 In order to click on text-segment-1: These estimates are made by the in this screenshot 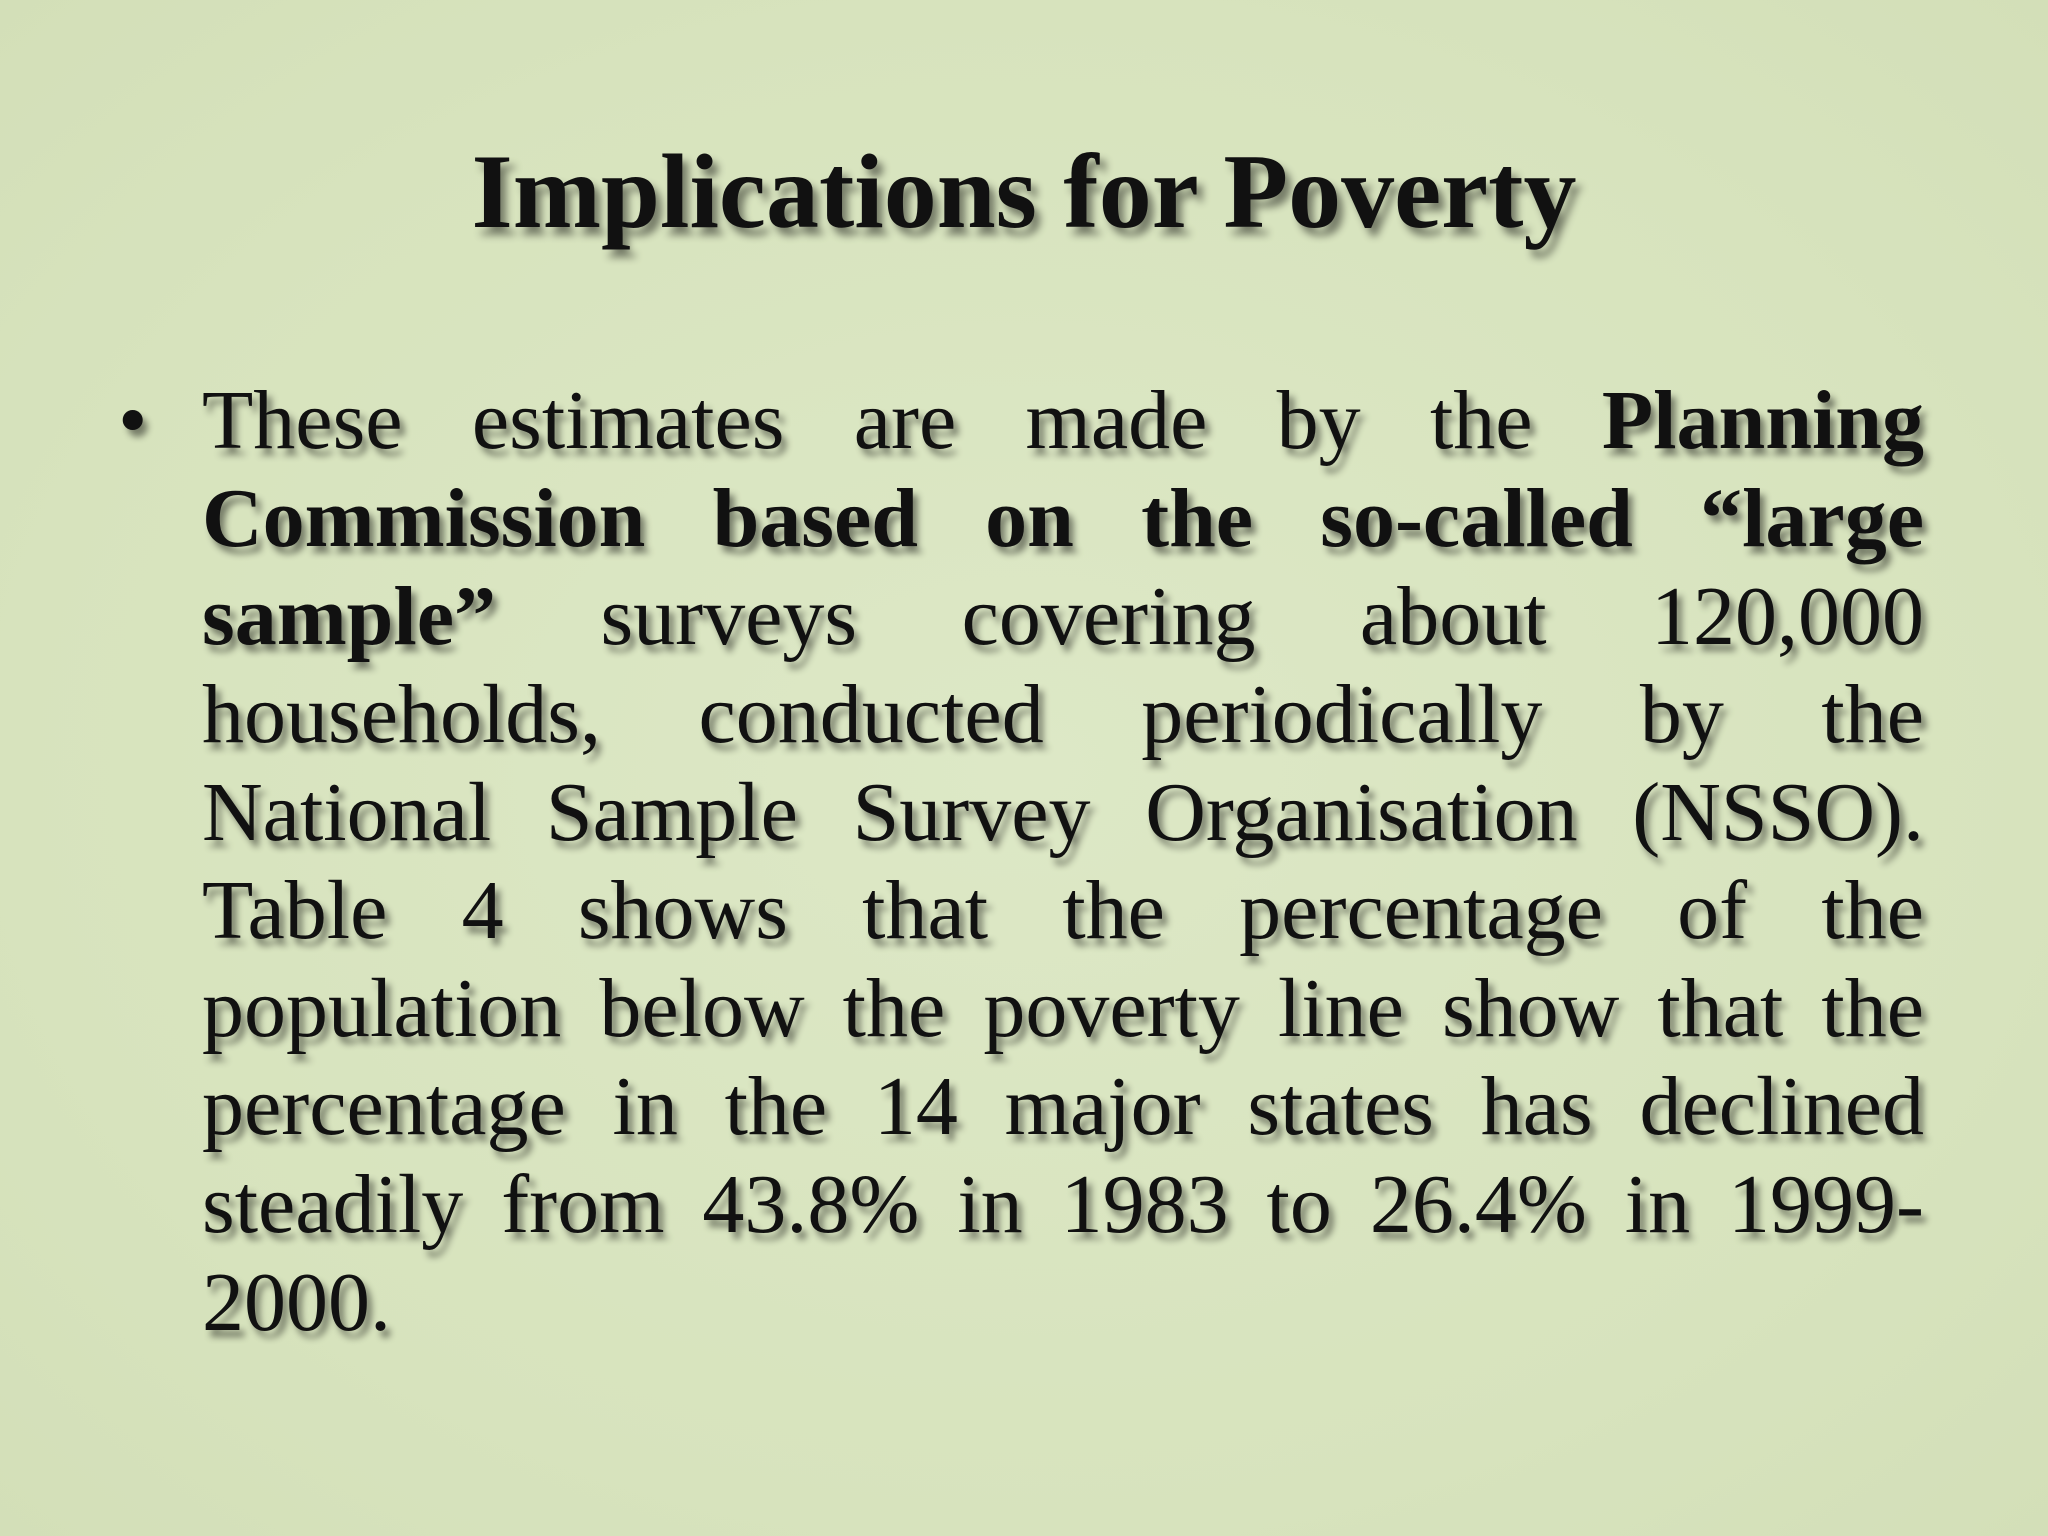, I will do `click(902, 420)`.